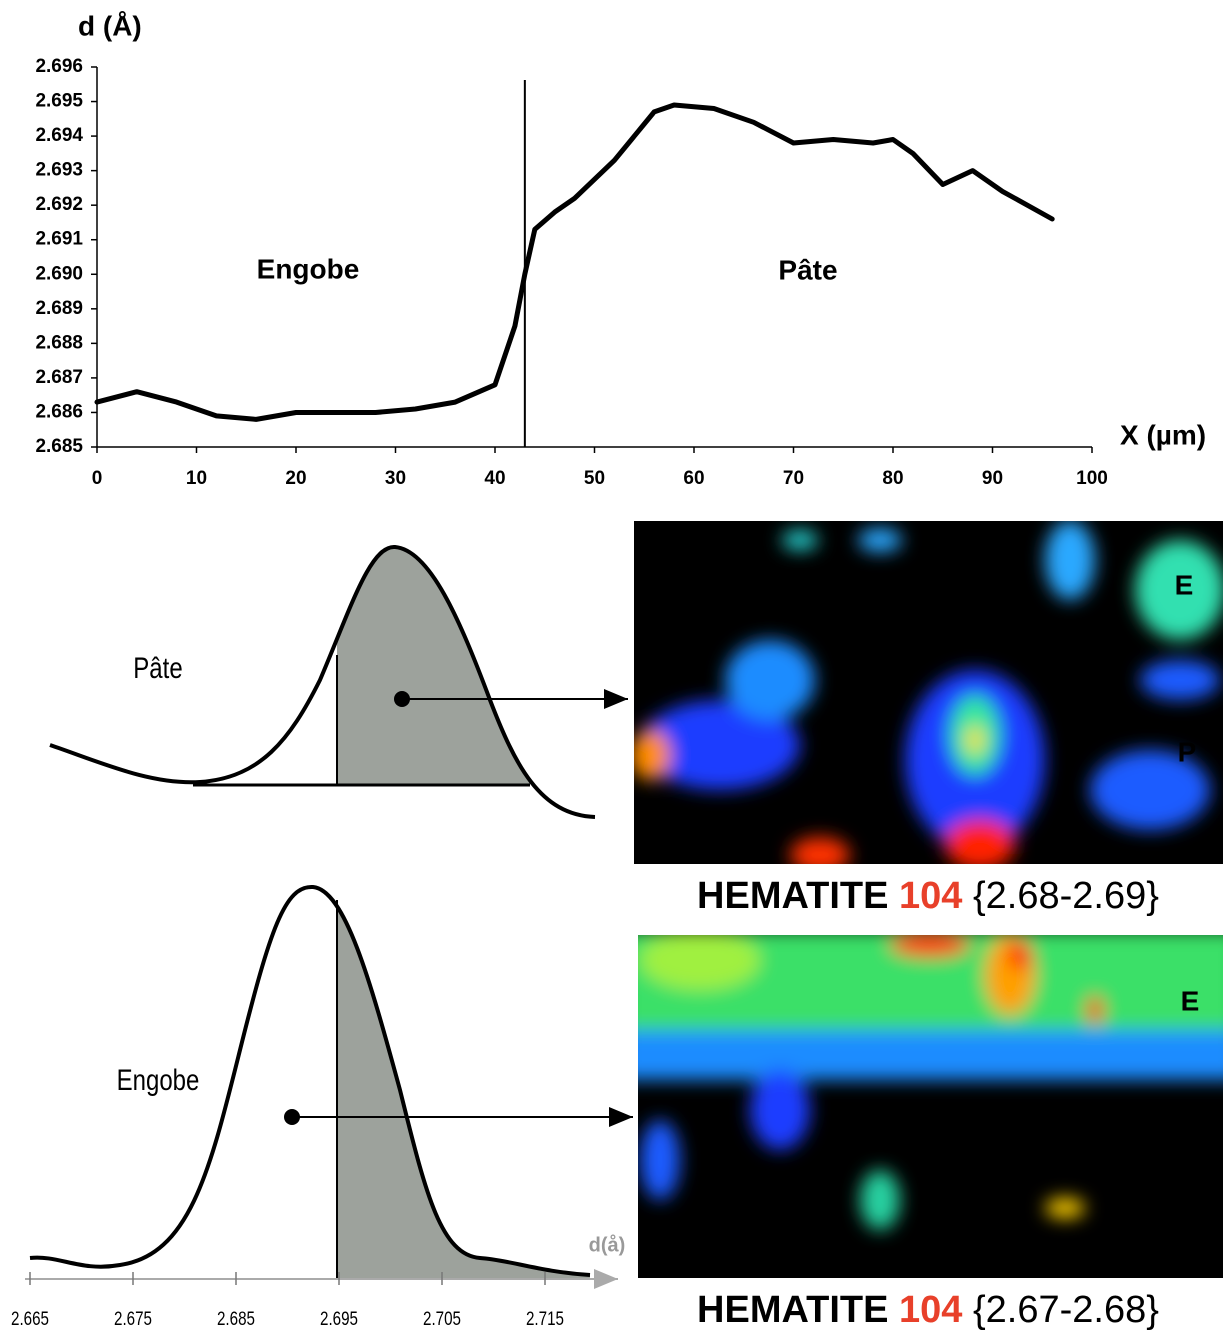 This screenshot has width=1224, height=1335. Describe the element at coordinates (59, 446) in the screenshot. I see `y-tick-label: 2.685` at that location.